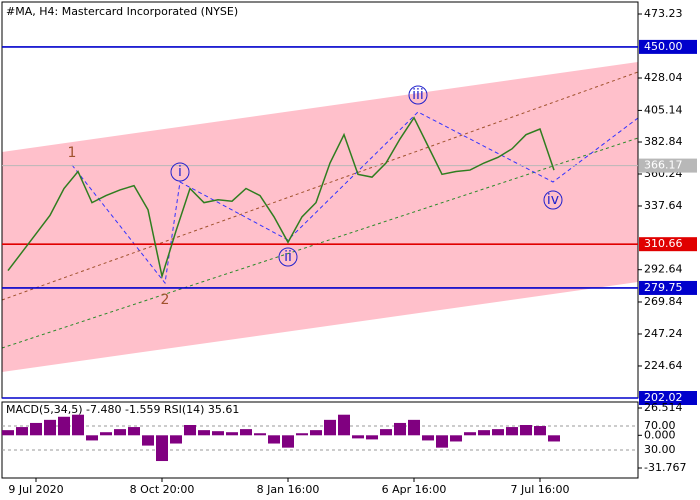 The height and width of the screenshot is (500, 700). Describe the element at coordinates (288, 489) in the screenshot. I see `x-tick-label: 8 Jan 16:00` at that location.